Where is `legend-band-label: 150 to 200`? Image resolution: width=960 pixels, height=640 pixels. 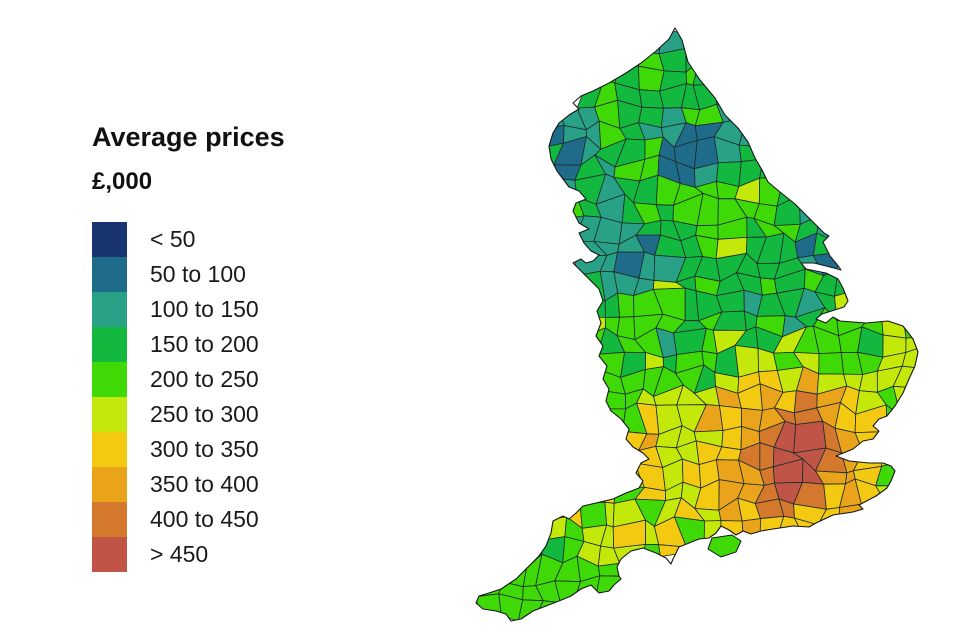 legend-band-label: 150 to 200 is located at coordinates (204, 344).